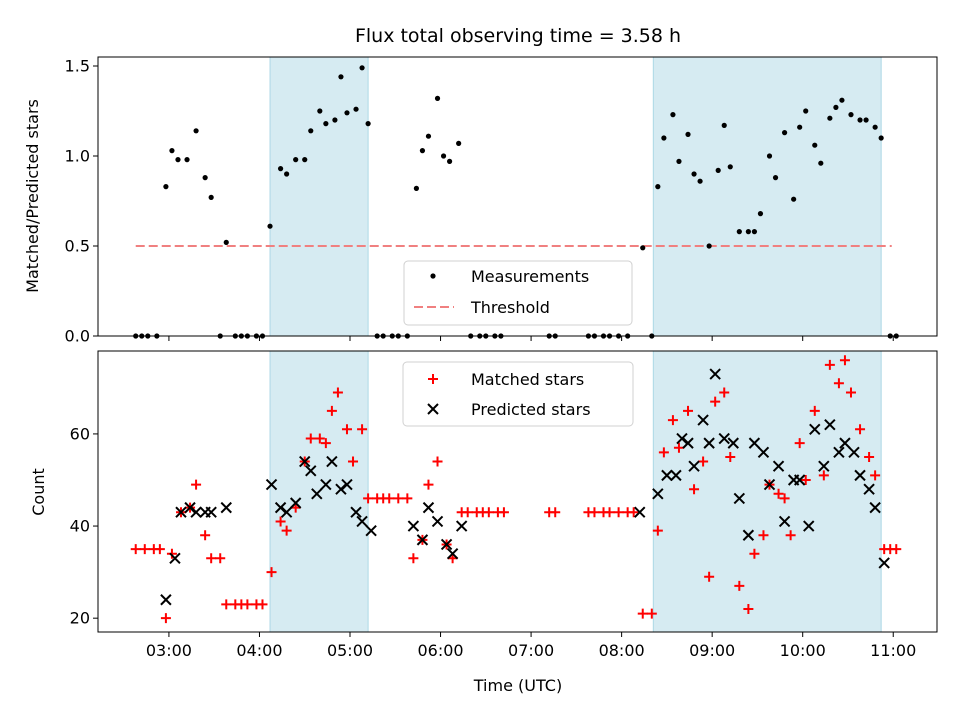 This screenshot has width=960, height=720. Describe the element at coordinates (622, 650) in the screenshot. I see `x-tick-label: 08:00` at that location.